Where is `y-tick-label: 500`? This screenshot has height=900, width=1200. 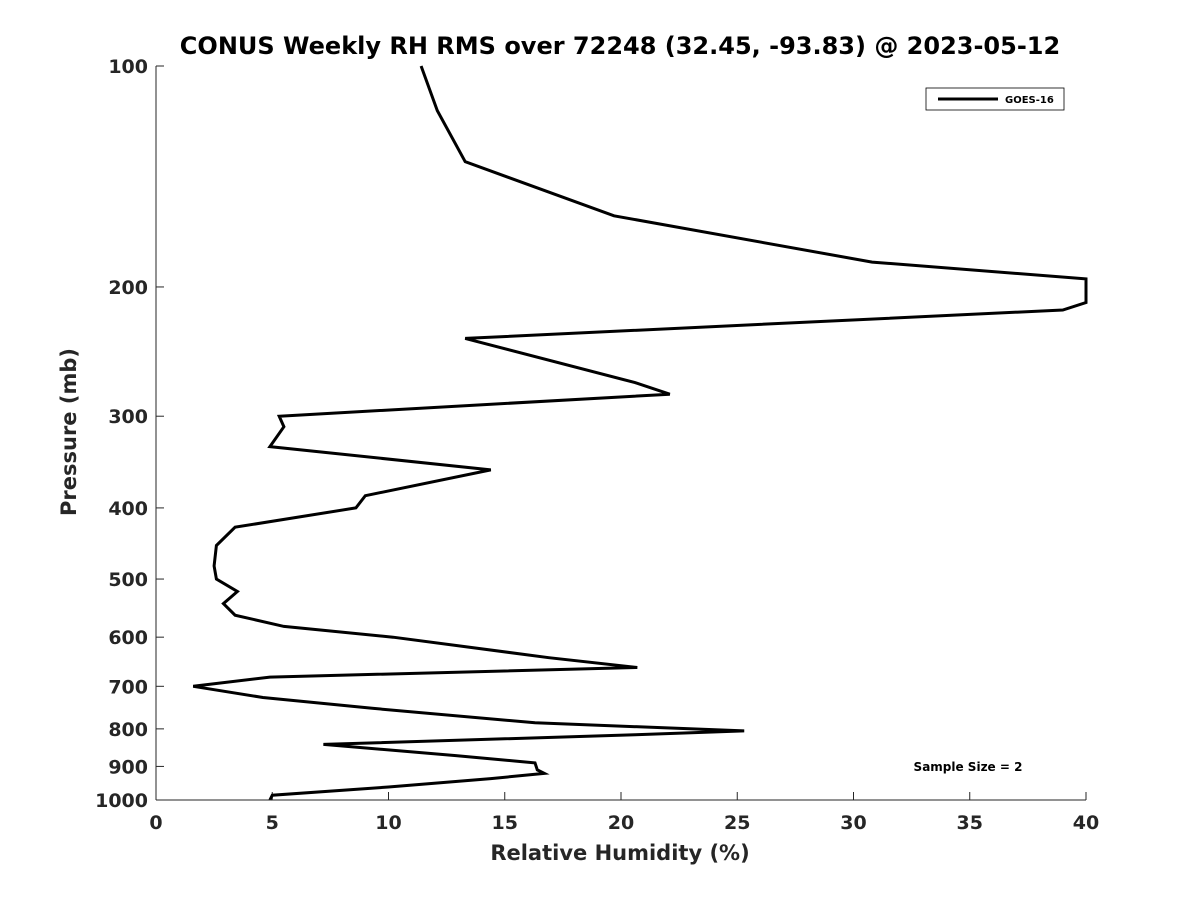 y-tick-label: 500 is located at coordinates (128, 580).